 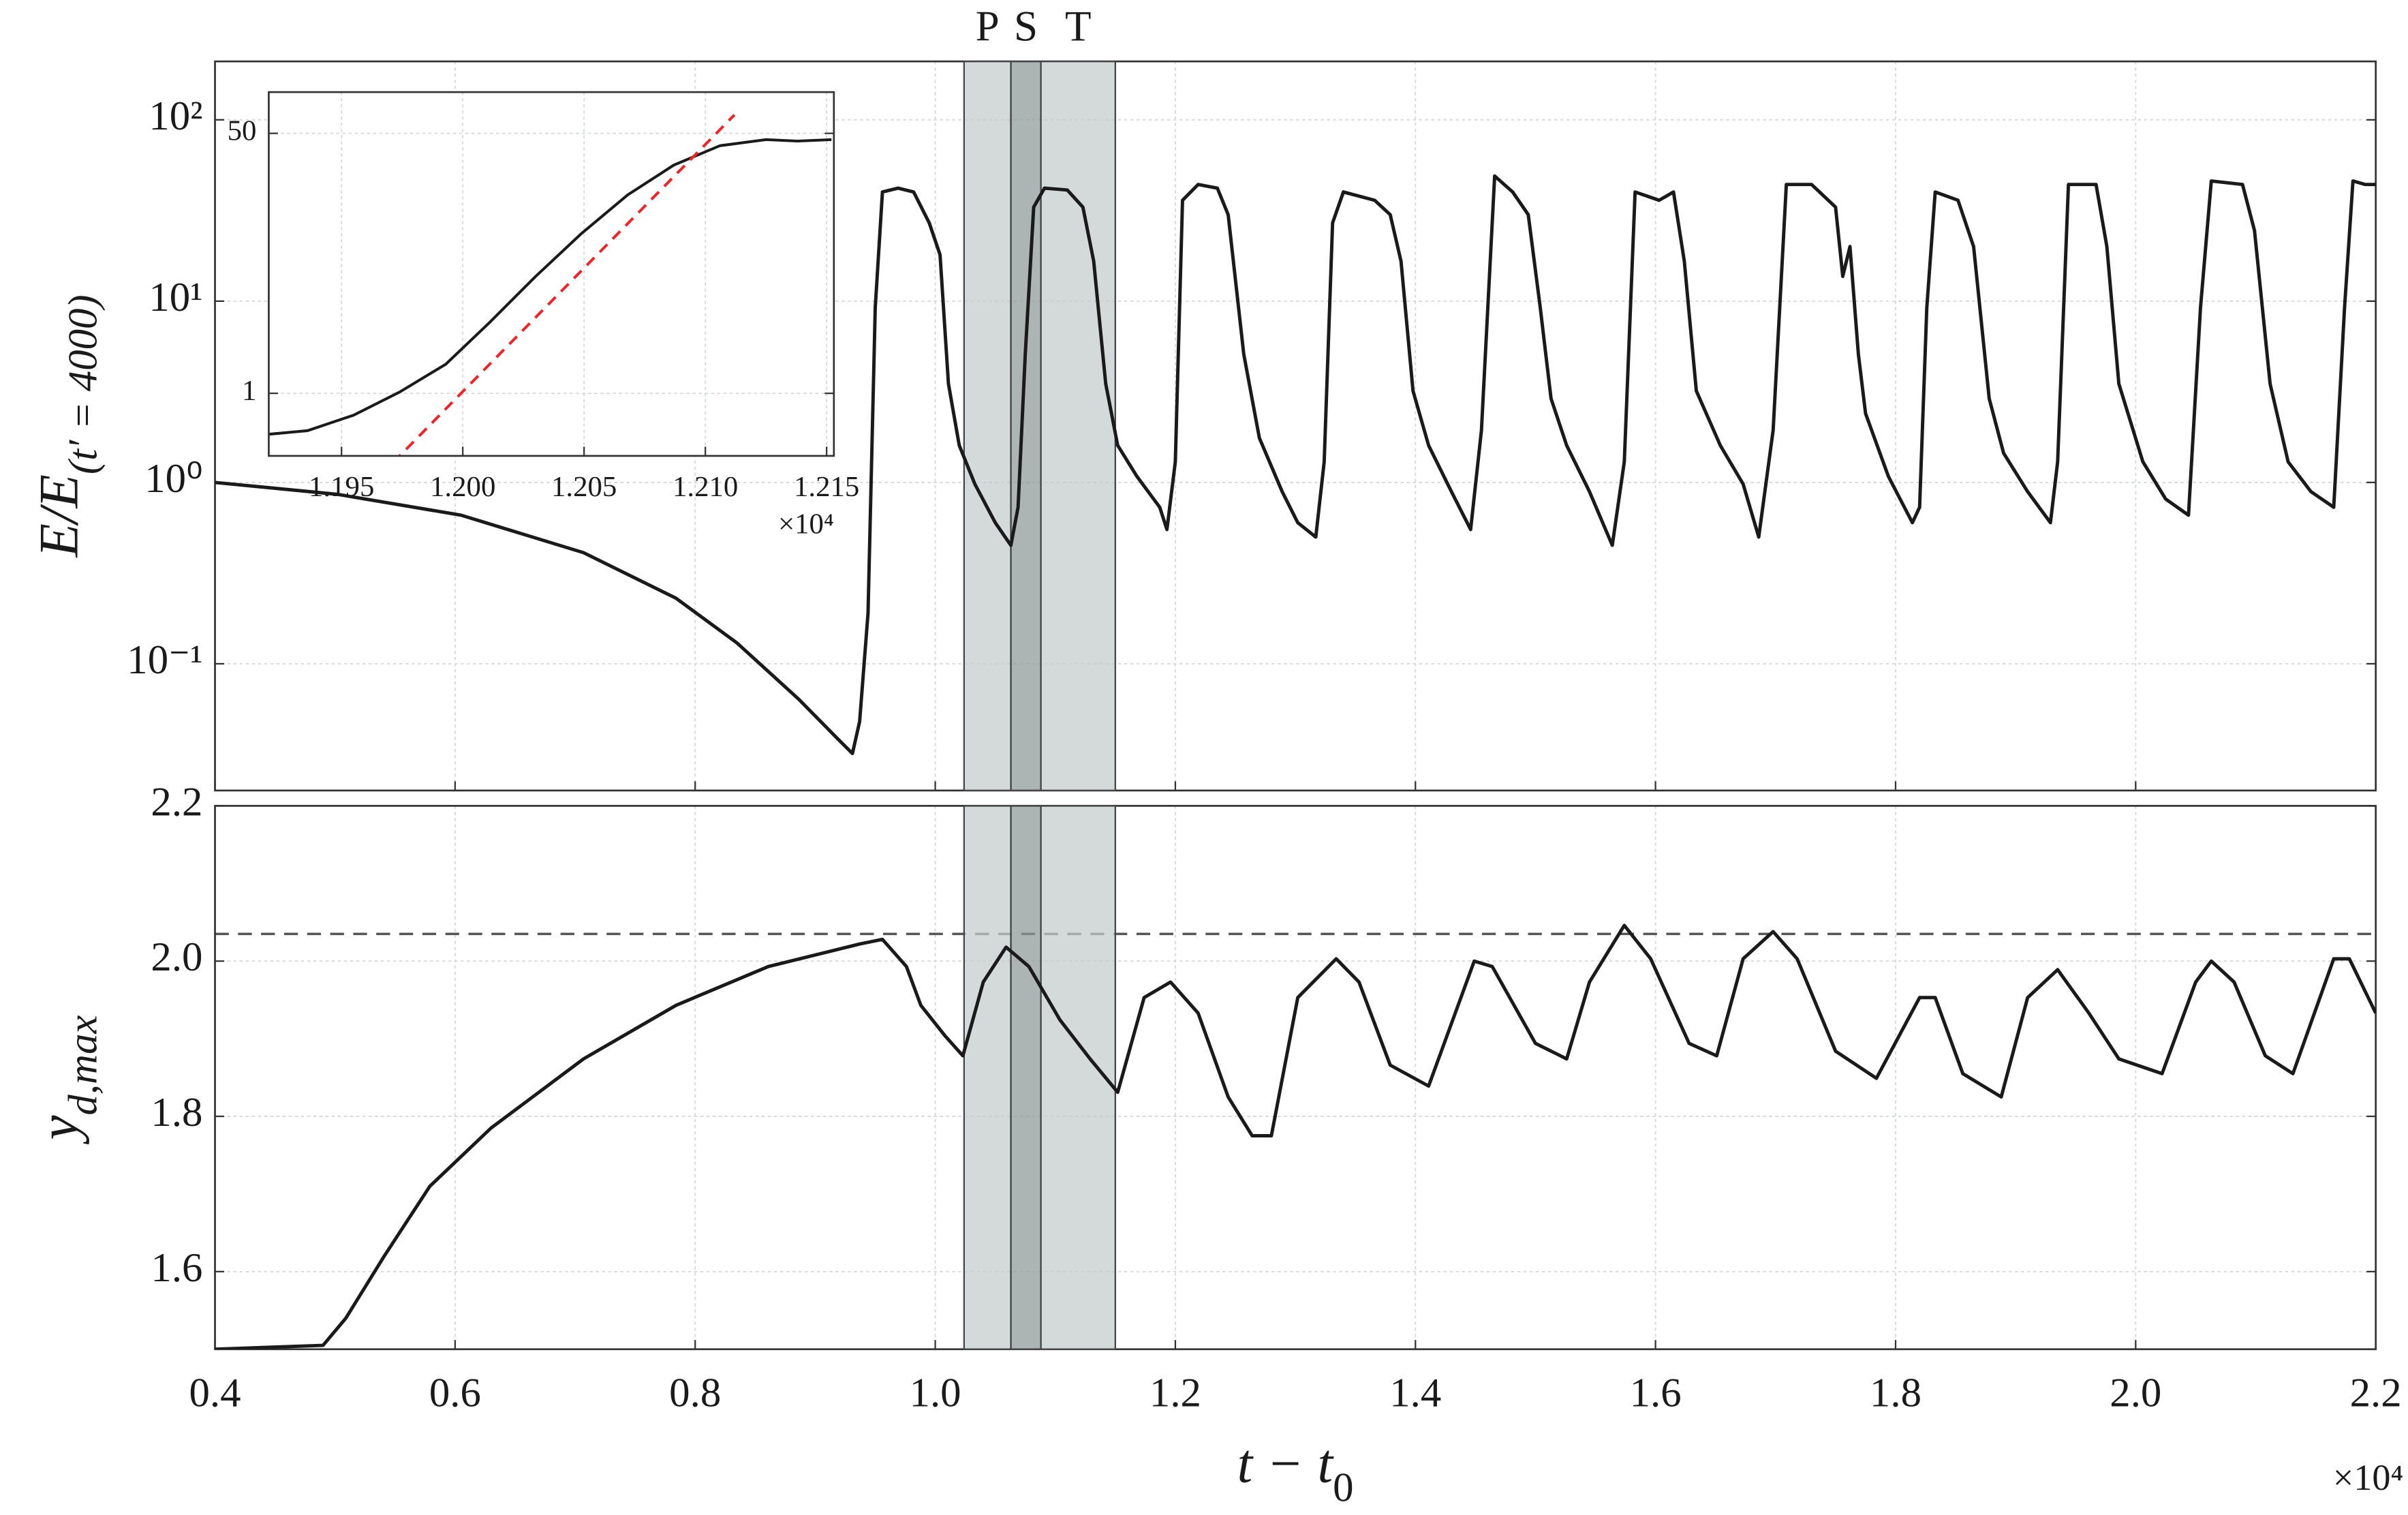 What do you see at coordinates (249, 391) in the screenshot?
I see `y-tick-label: 1` at bounding box center [249, 391].